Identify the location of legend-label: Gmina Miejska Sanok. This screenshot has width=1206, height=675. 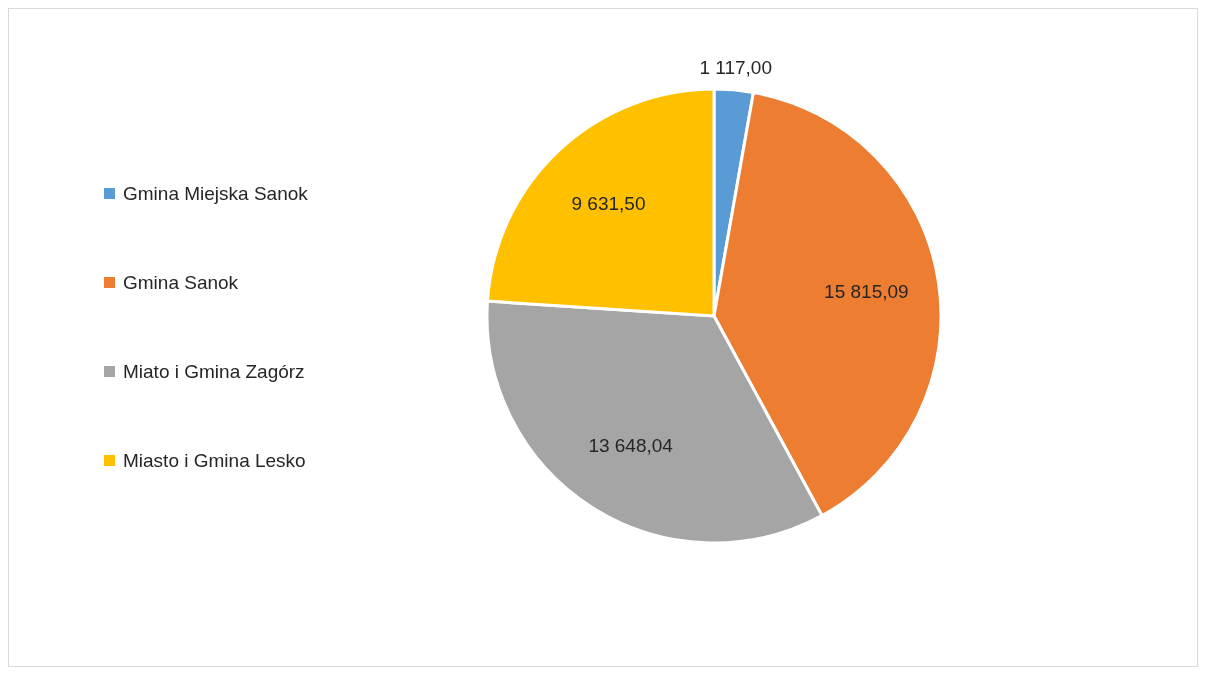
(215, 193).